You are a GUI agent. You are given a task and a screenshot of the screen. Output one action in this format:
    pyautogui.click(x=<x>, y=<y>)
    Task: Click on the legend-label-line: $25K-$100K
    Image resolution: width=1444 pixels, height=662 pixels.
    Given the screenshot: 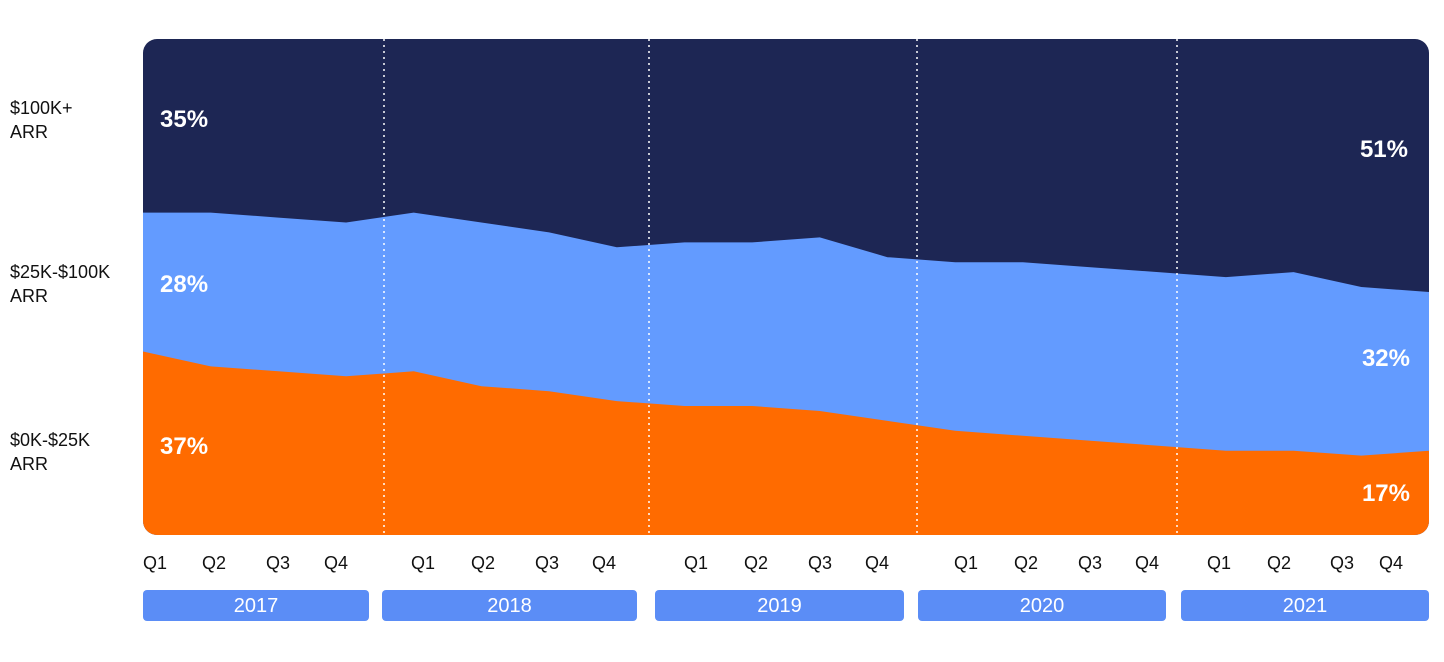 What is the action you would take?
    pyautogui.click(x=60, y=272)
    